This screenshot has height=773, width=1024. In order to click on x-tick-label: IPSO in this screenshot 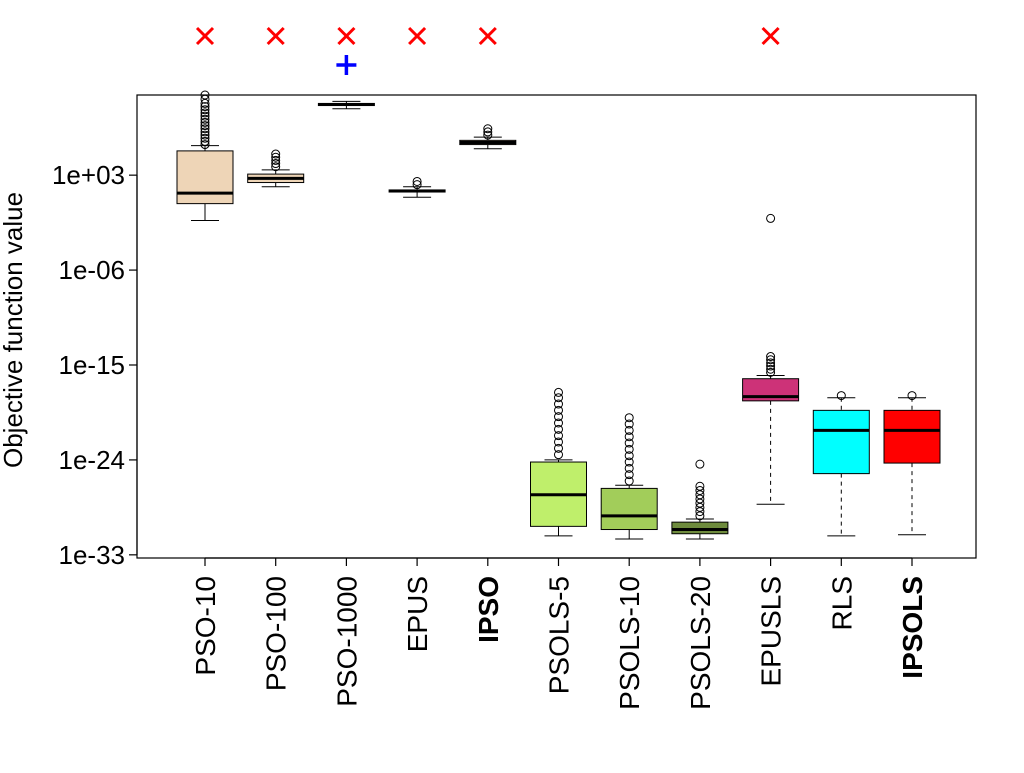, I will do `click(488, 609)`.